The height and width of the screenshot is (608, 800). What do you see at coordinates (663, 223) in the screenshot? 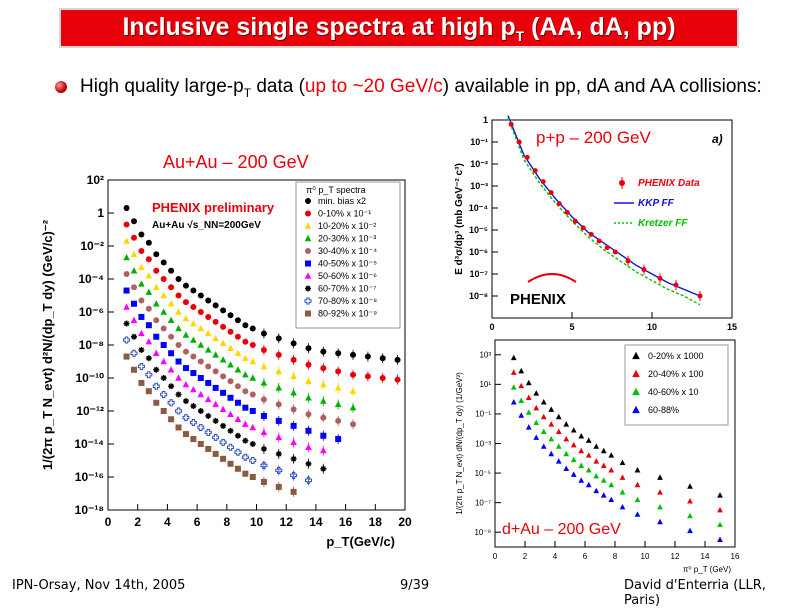
I see `legend-entry: Kretzer FF` at bounding box center [663, 223].